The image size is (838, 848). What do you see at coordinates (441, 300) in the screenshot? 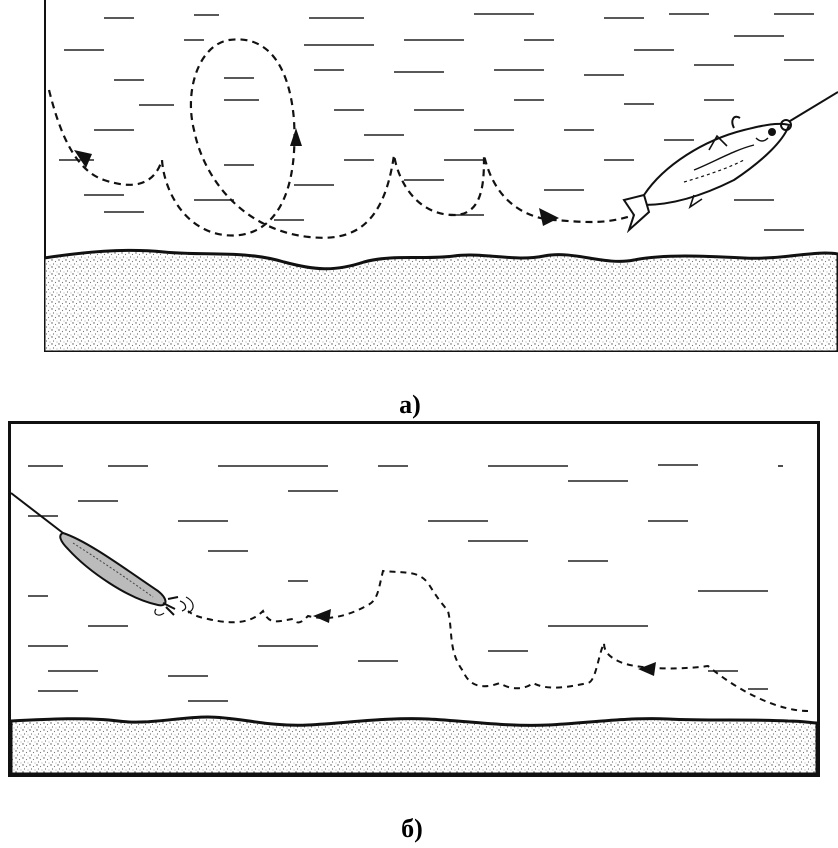
I see `panel-a-sand-bottom` at bounding box center [441, 300].